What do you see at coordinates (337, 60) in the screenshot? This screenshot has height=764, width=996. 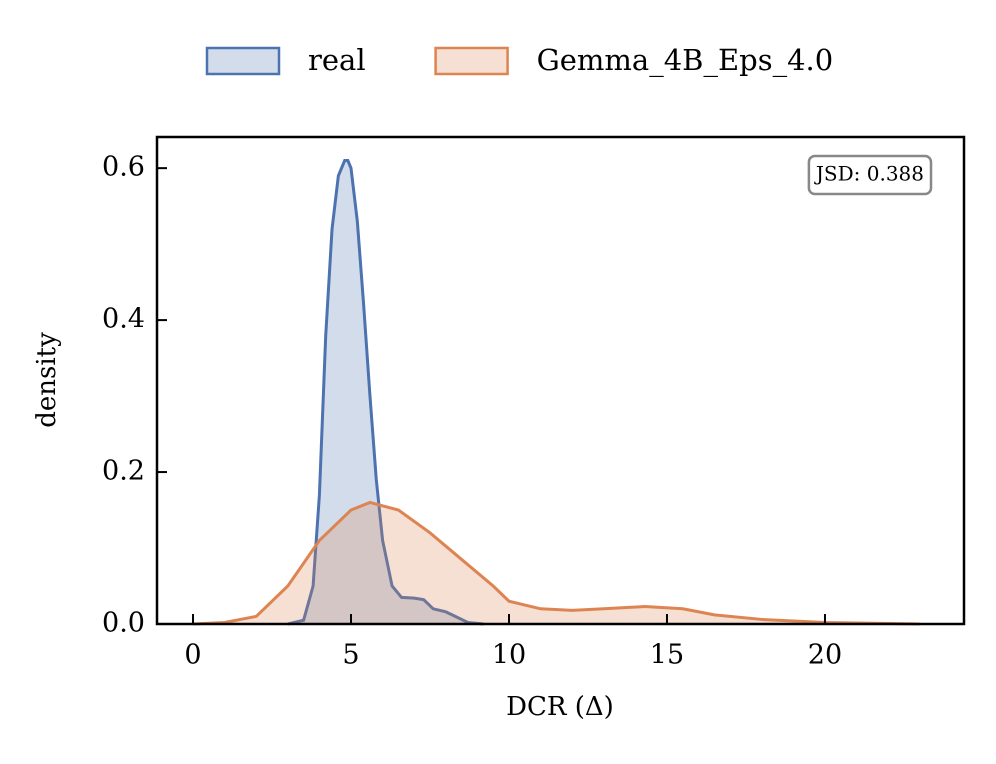 I see `legend-label: real` at bounding box center [337, 60].